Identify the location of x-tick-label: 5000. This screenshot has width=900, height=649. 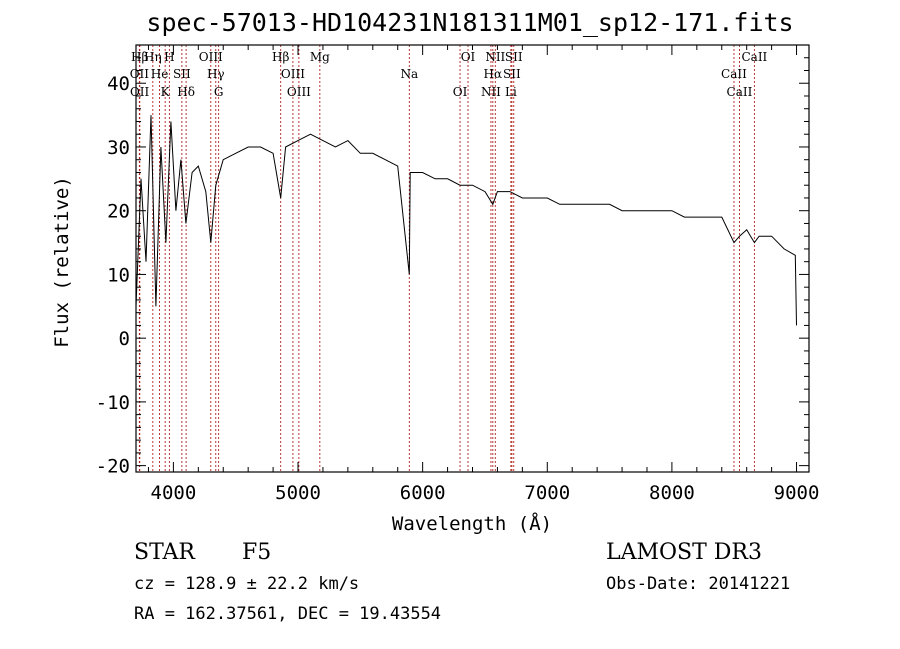
(298, 493).